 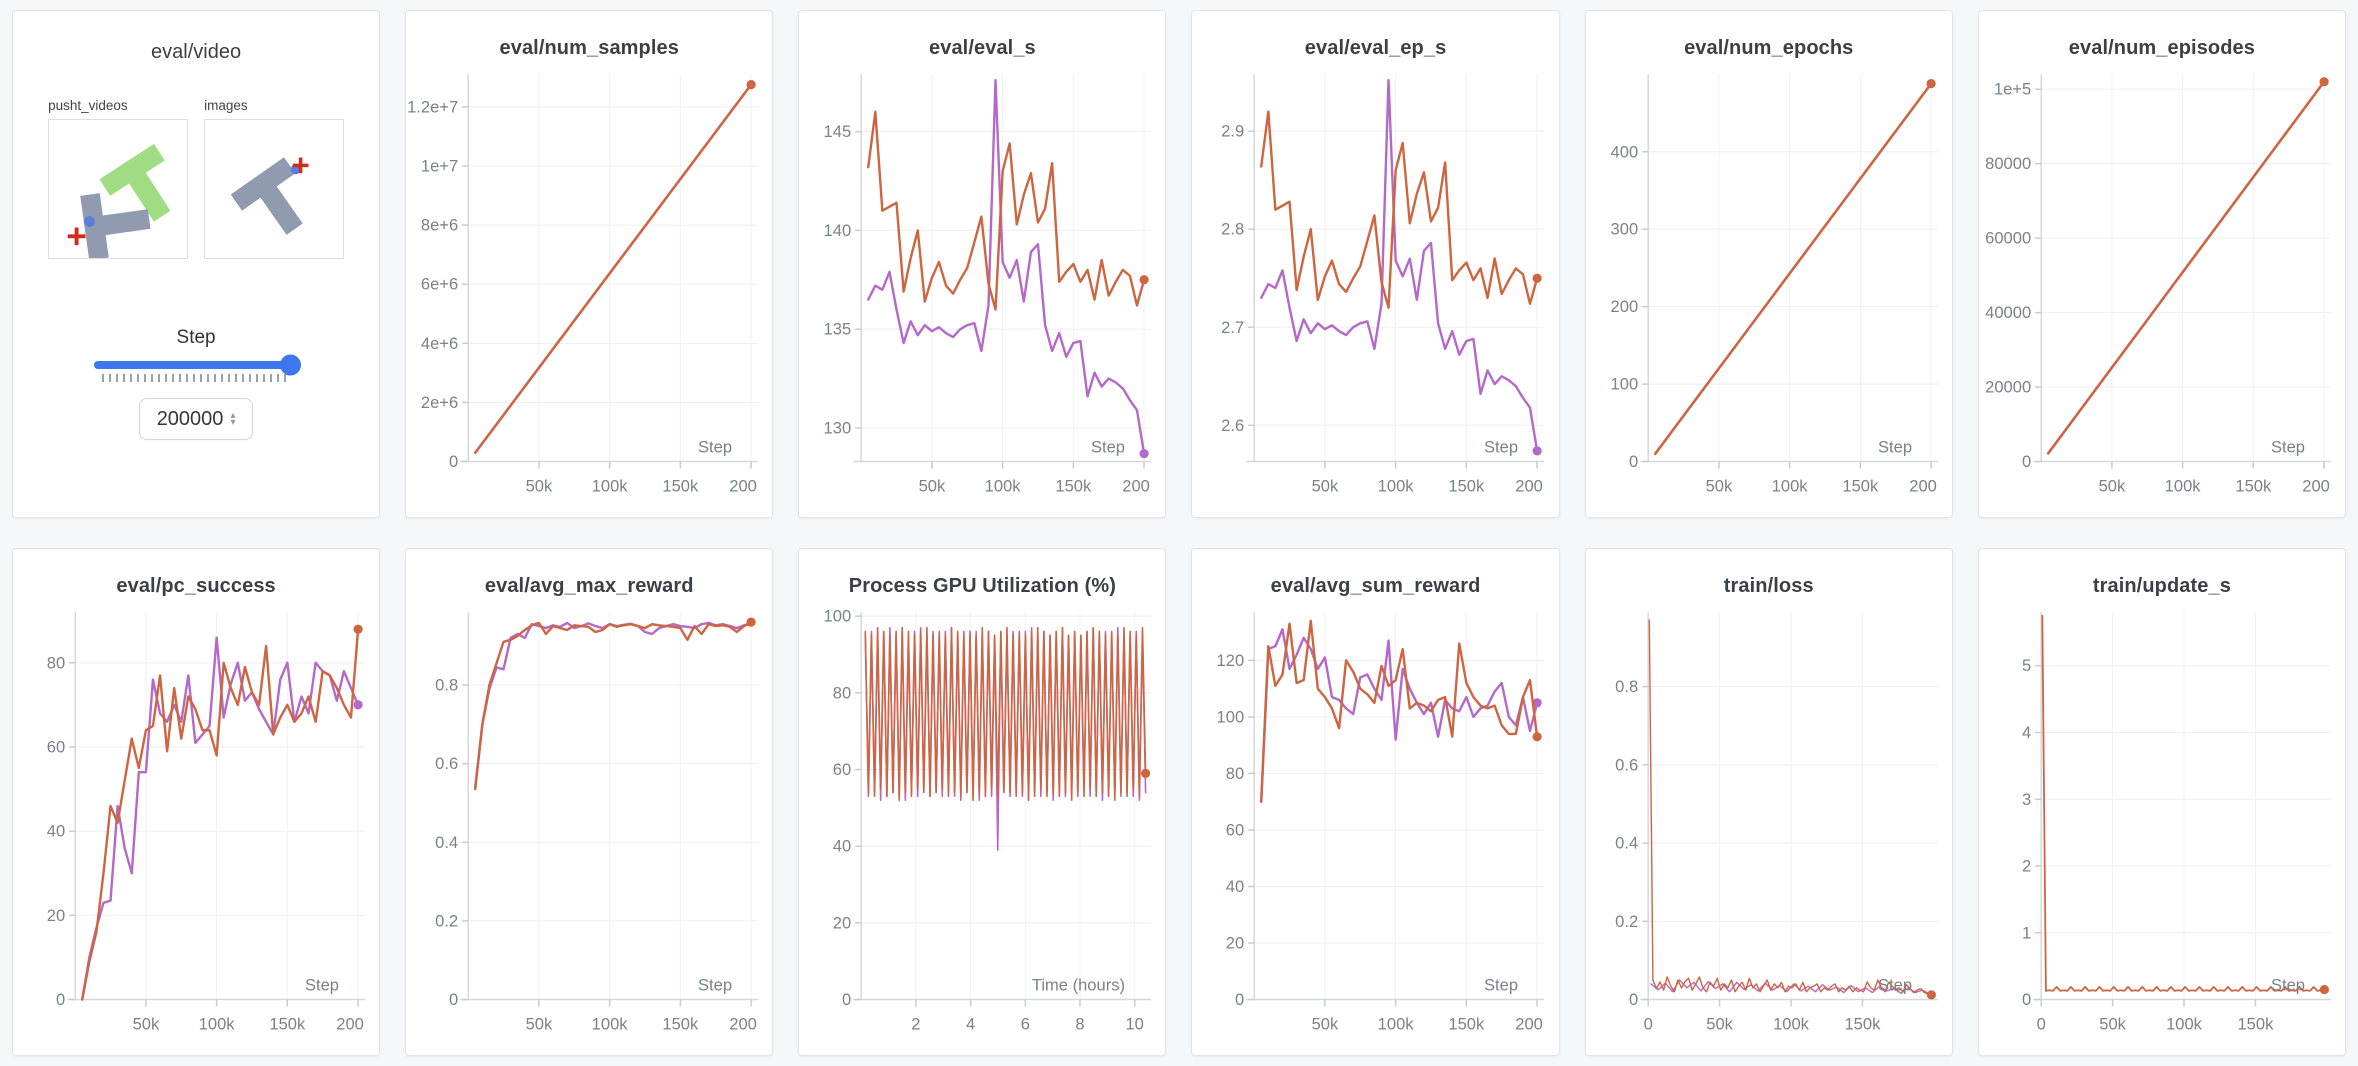 What do you see at coordinates (118, 189) in the screenshot?
I see `pusht-videos-thumbnail` at bounding box center [118, 189].